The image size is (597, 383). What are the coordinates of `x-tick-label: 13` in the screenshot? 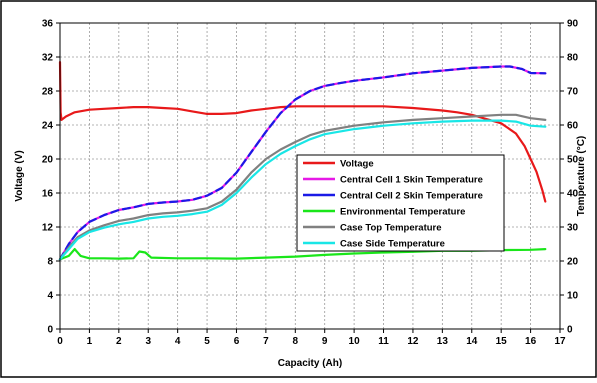 It's located at (443, 341).